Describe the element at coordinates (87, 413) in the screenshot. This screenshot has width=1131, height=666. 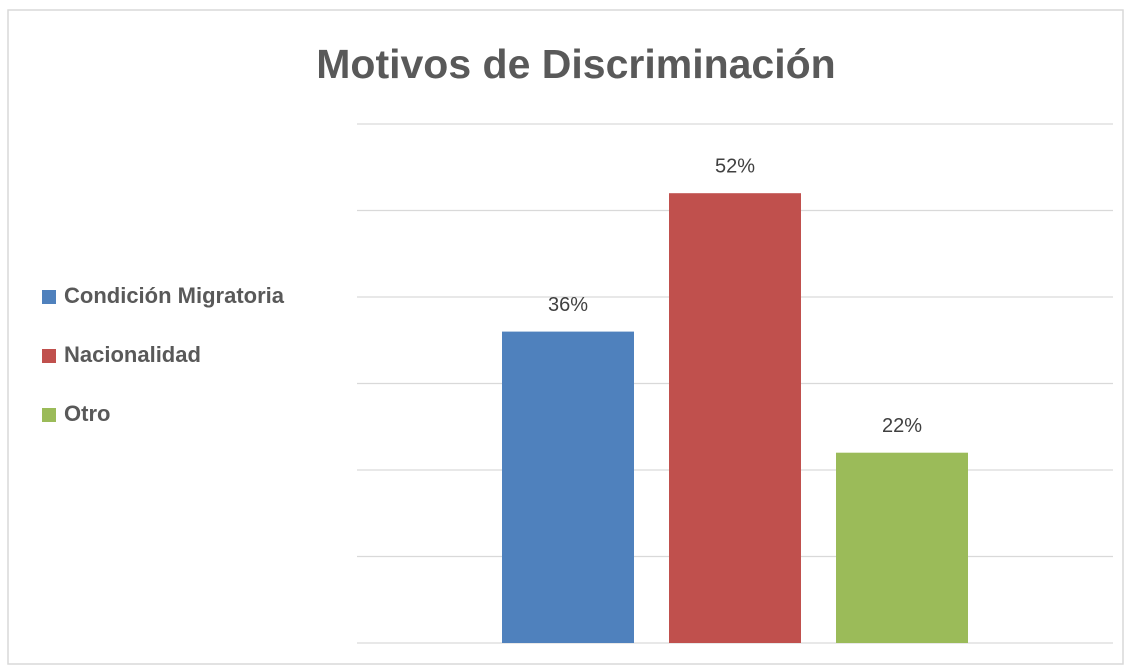
I see `legend-label: Otro` at that location.